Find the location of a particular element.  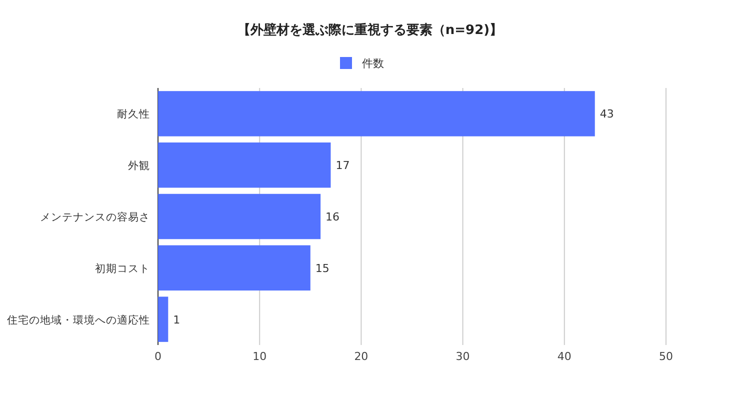

title: 【外壁材を選ぶ際に重視する要素（n=92)】 is located at coordinates (370, 30).